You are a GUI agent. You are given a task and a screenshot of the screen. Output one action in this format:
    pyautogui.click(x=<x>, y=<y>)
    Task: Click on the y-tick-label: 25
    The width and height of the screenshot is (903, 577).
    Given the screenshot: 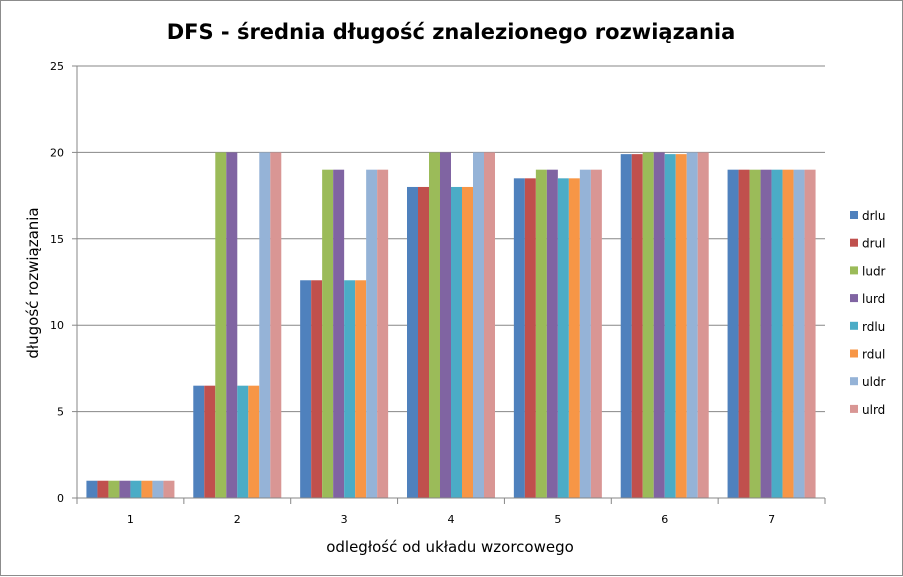 What is the action you would take?
    pyautogui.click(x=57, y=66)
    